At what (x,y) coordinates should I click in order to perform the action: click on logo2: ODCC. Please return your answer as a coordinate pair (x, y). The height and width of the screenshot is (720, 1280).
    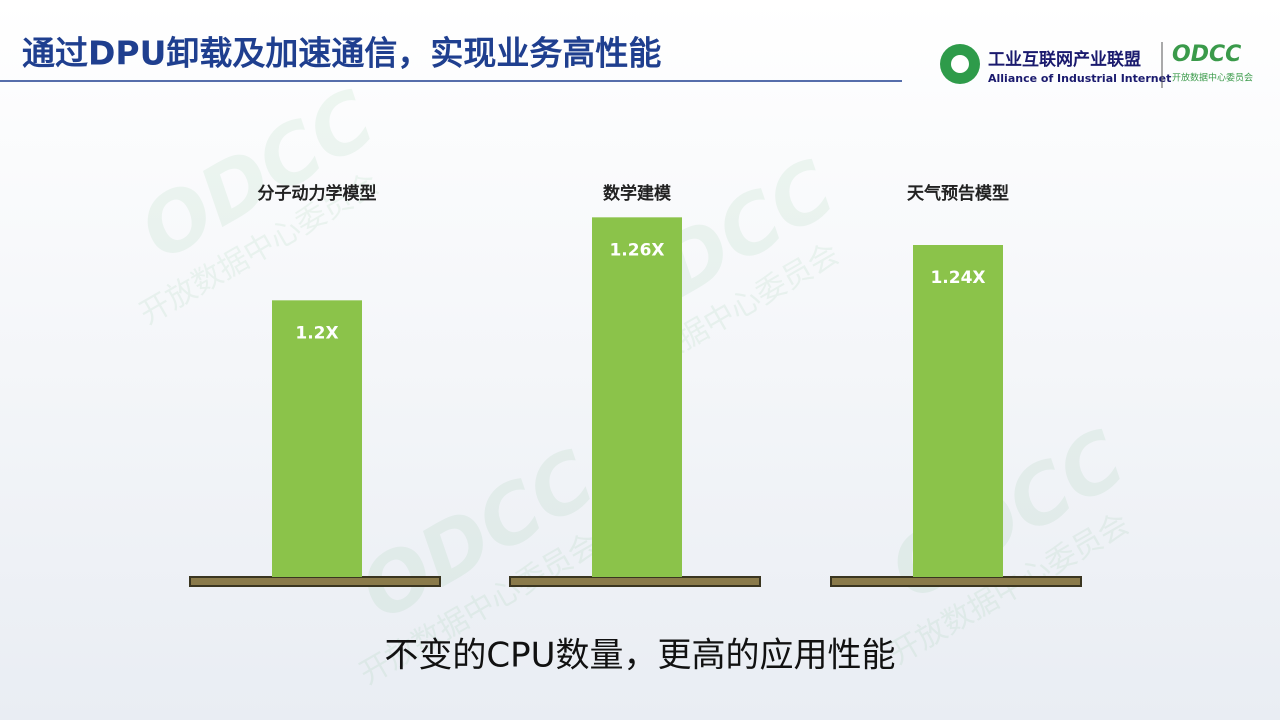
    Looking at the image, I should click on (1206, 54).